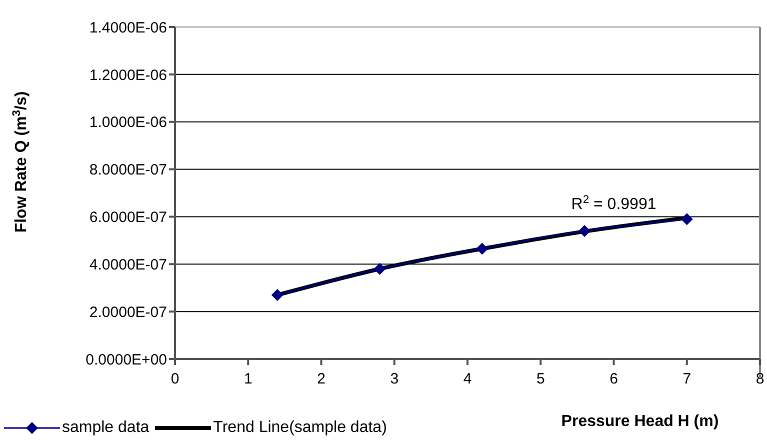 The image size is (767, 441). What do you see at coordinates (126, 359) in the screenshot?
I see `y-tick-label: 0.0000E+00` at bounding box center [126, 359].